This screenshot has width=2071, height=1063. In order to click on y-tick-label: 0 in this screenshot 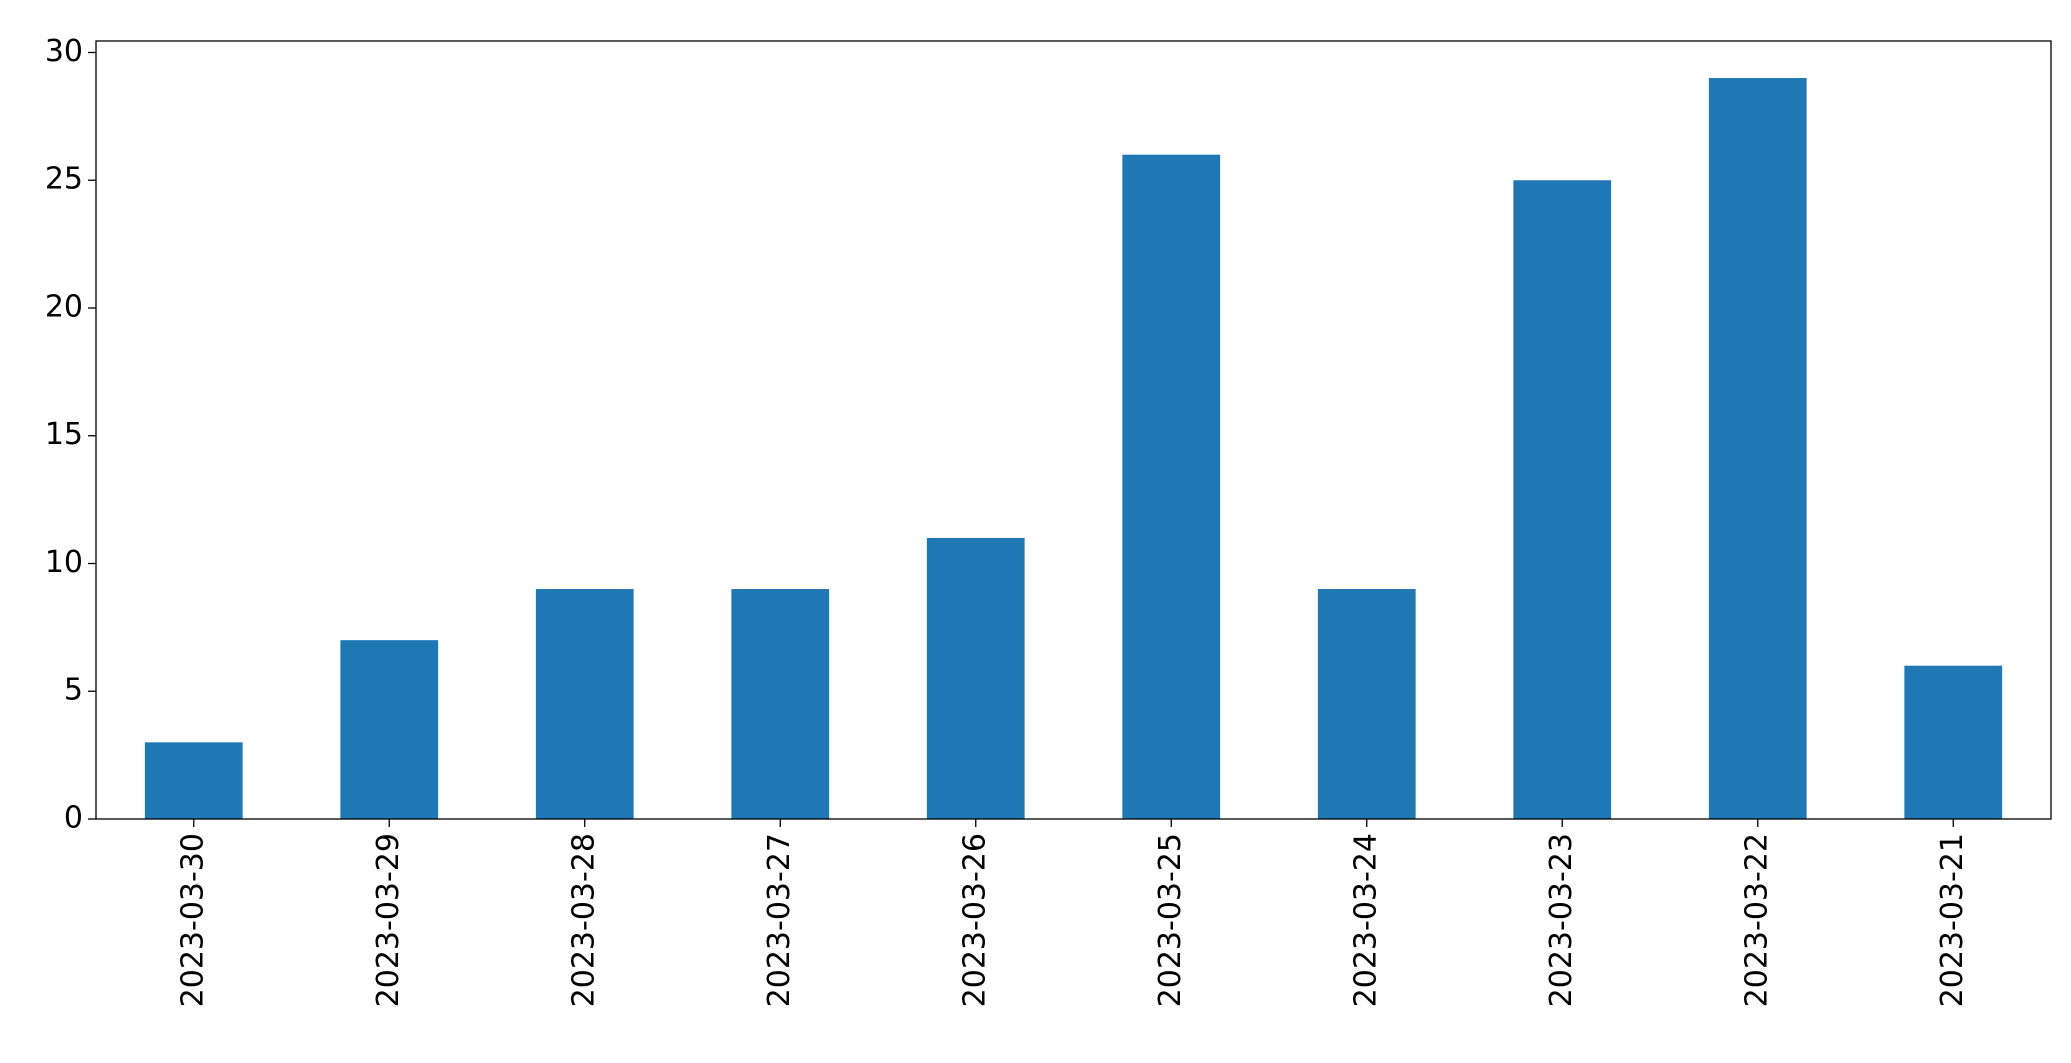, I will do `click(73, 818)`.